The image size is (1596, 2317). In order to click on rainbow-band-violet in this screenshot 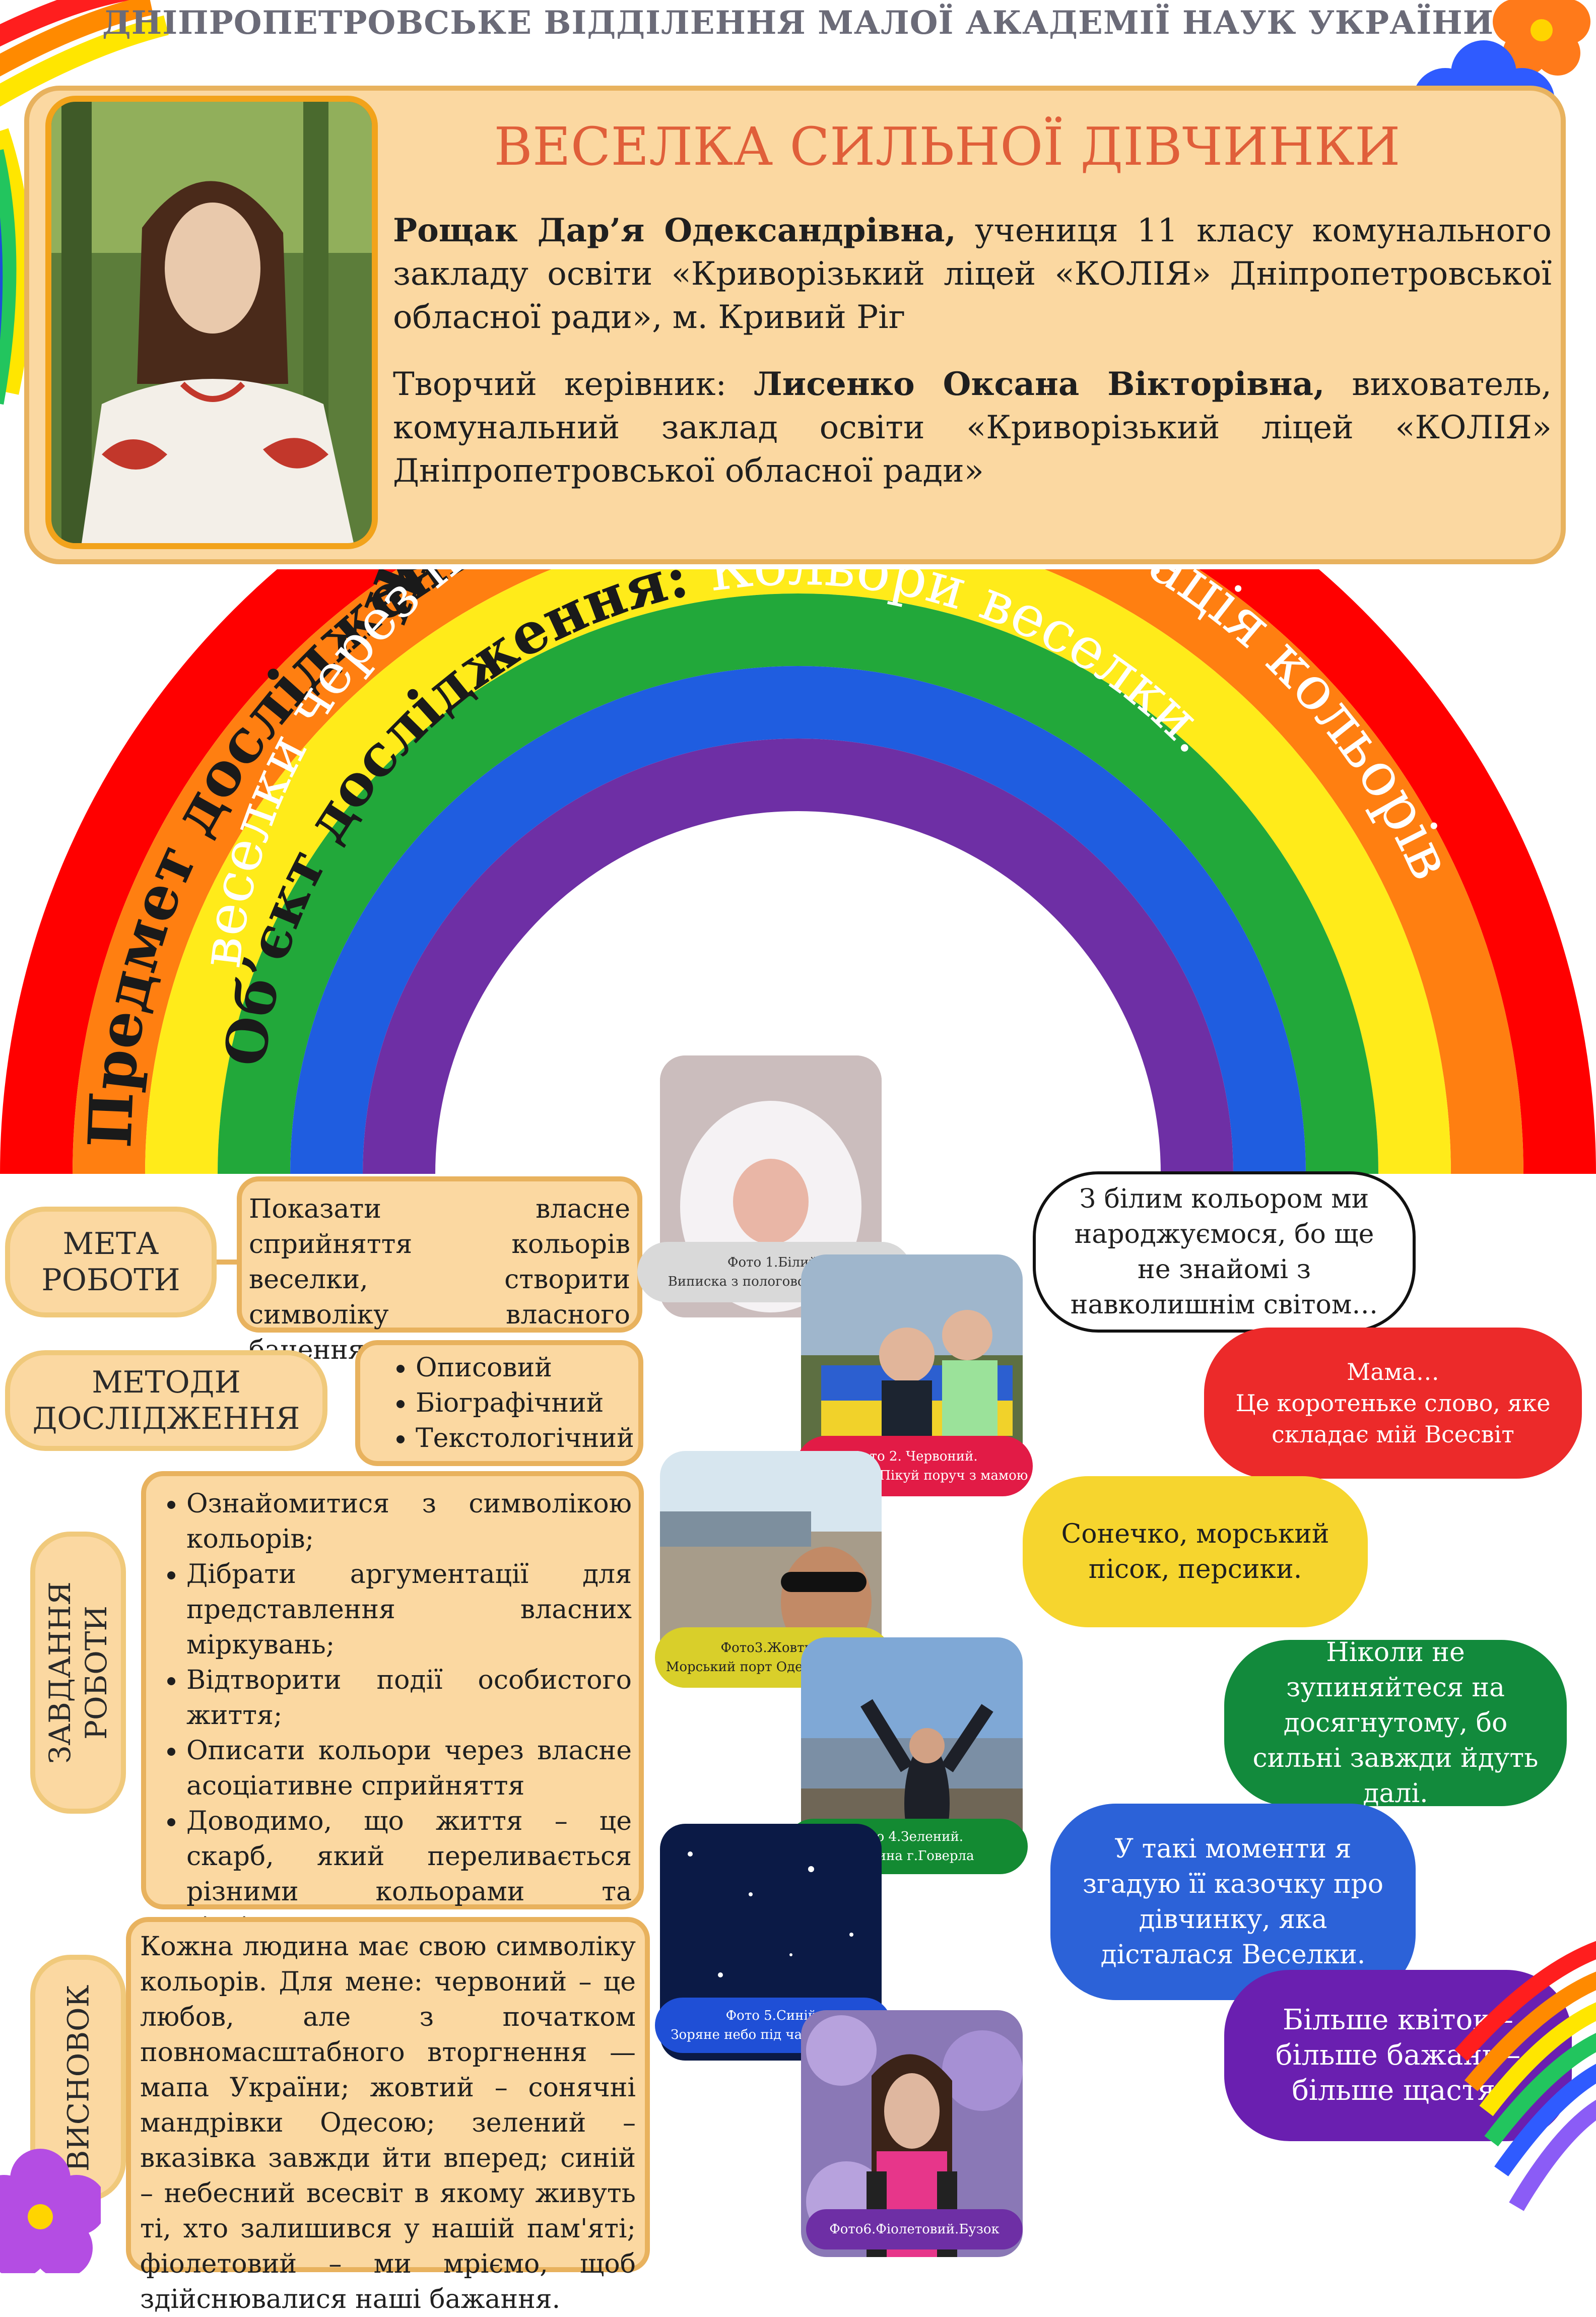, I will do `click(798, 956)`.